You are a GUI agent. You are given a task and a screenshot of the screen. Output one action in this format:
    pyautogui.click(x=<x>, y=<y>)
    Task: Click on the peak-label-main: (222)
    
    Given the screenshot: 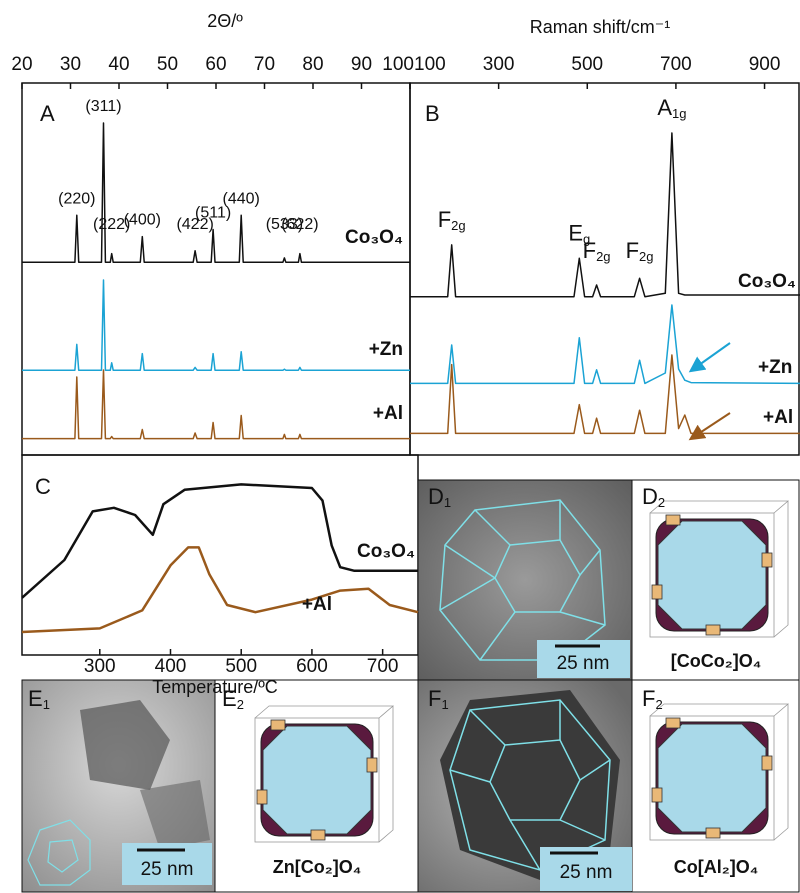 What is the action you would take?
    pyautogui.click(x=111, y=224)
    